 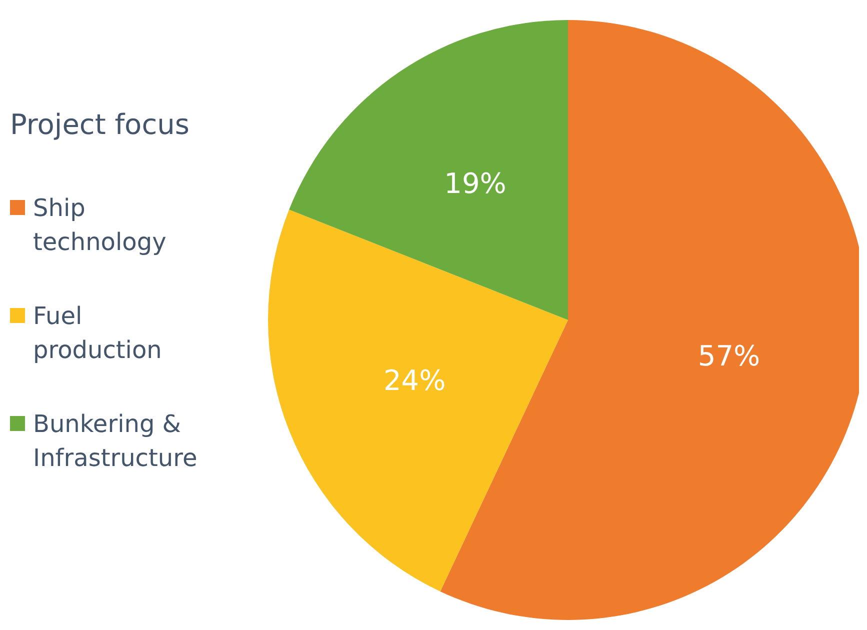 I want to click on legend-title: Project focus, so click(x=100, y=124).